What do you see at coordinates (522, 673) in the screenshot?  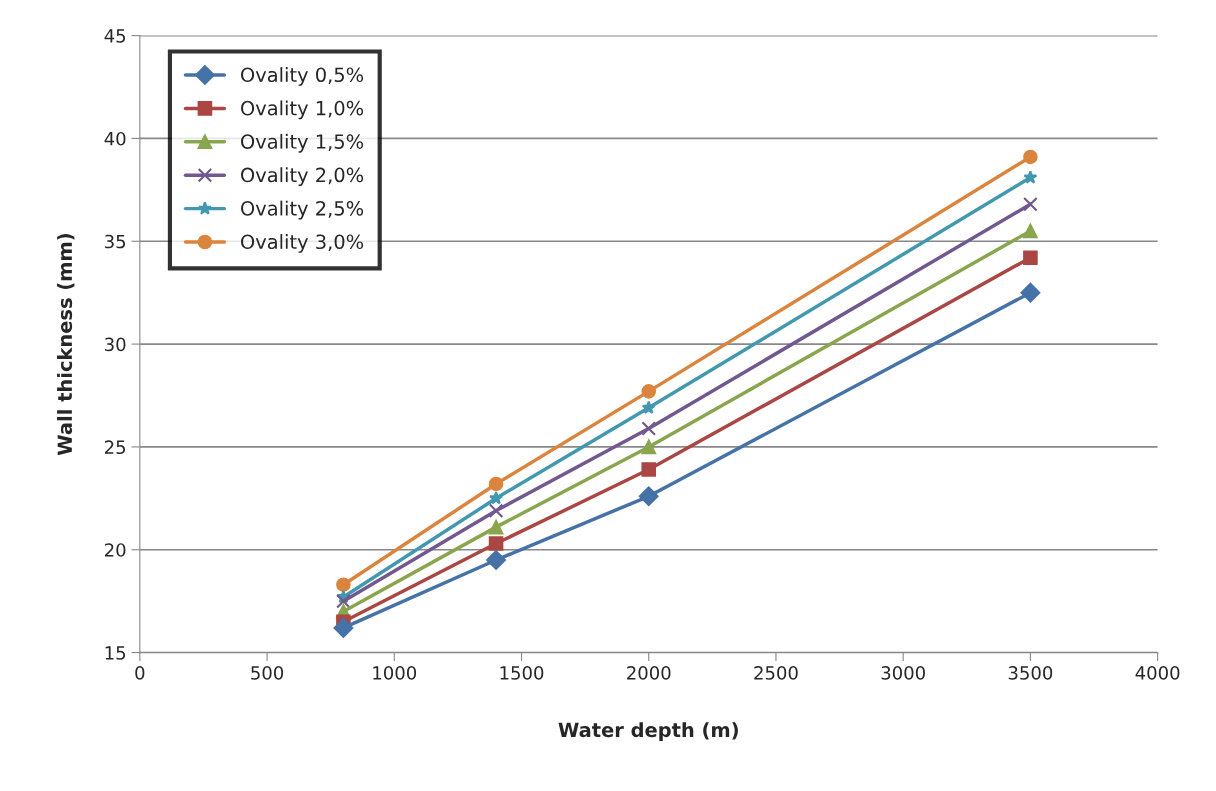 I see `x-tick-label: 1500` at bounding box center [522, 673].